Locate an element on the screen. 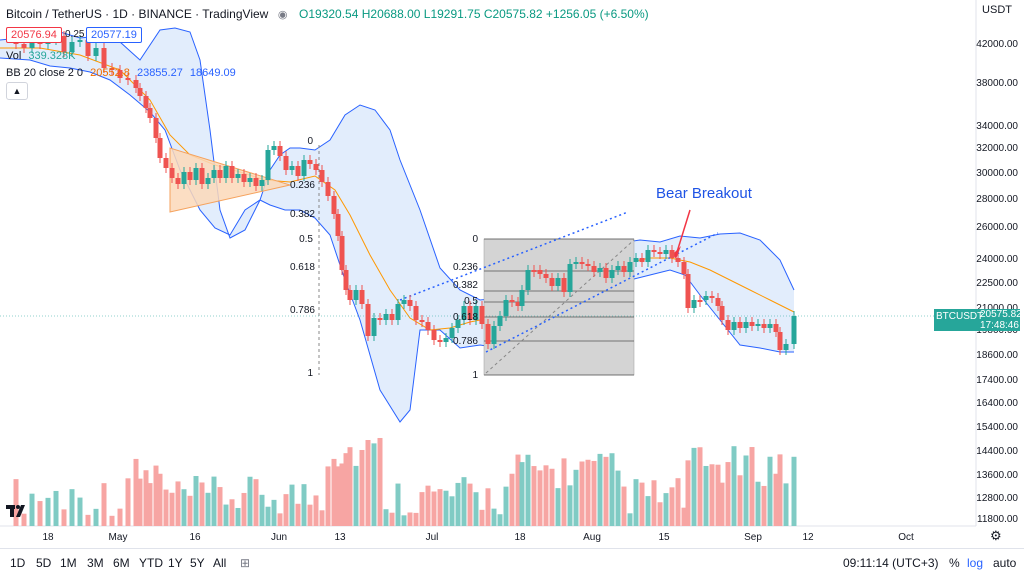  tf-5y: 5Y is located at coordinates (197, 563).